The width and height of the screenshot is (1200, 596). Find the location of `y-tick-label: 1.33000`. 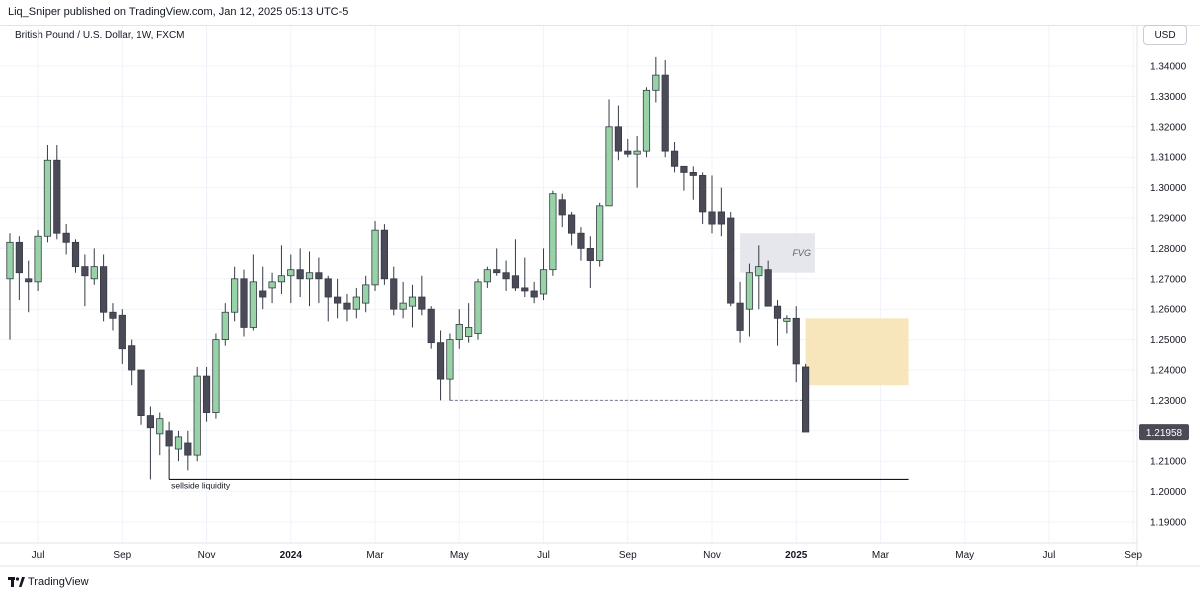

y-tick-label: 1.33000 is located at coordinates (1168, 97).